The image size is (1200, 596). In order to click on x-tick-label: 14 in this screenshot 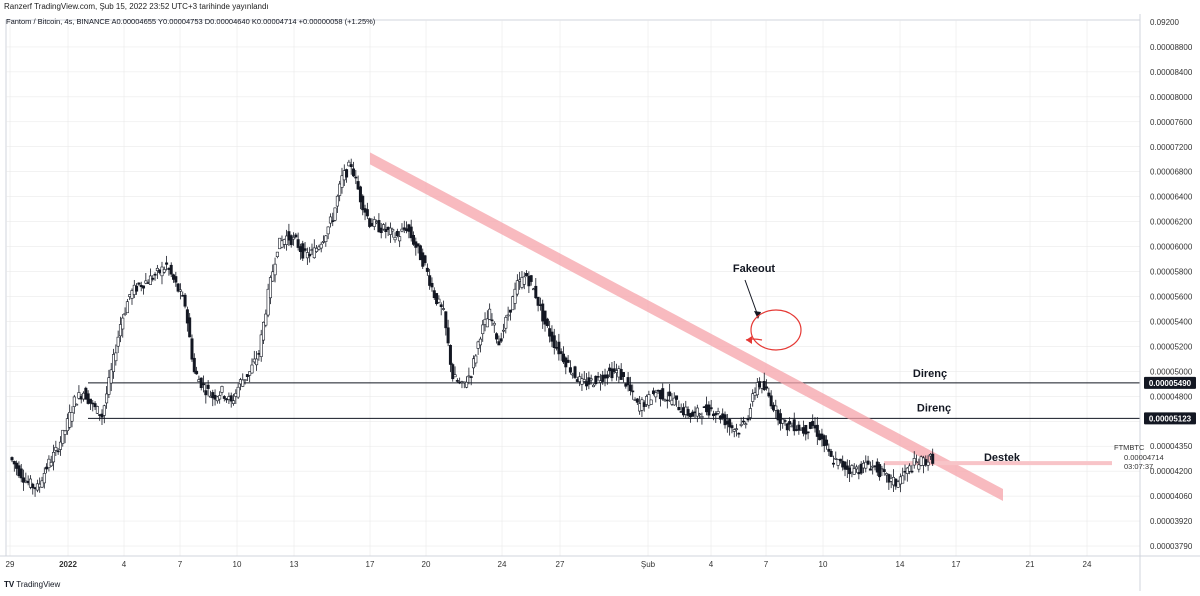, I will do `click(900, 564)`.